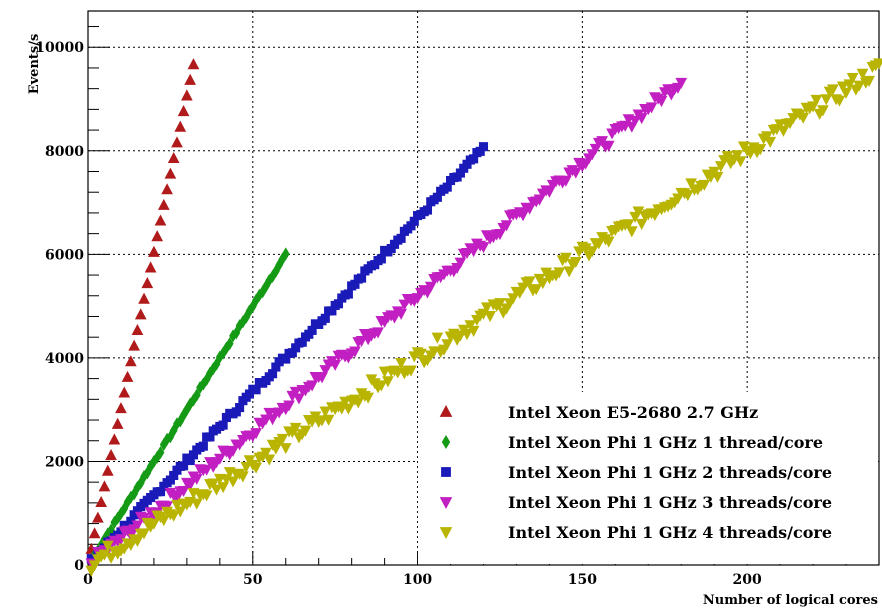 The image size is (882, 610). What do you see at coordinates (88, 580) in the screenshot?
I see `x-tick-label: 0` at bounding box center [88, 580].